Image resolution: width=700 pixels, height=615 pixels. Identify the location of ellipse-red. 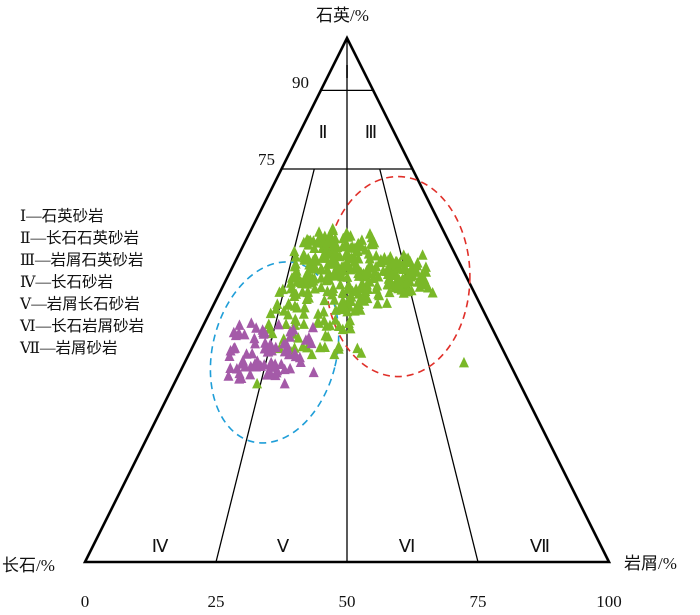
(398, 276).